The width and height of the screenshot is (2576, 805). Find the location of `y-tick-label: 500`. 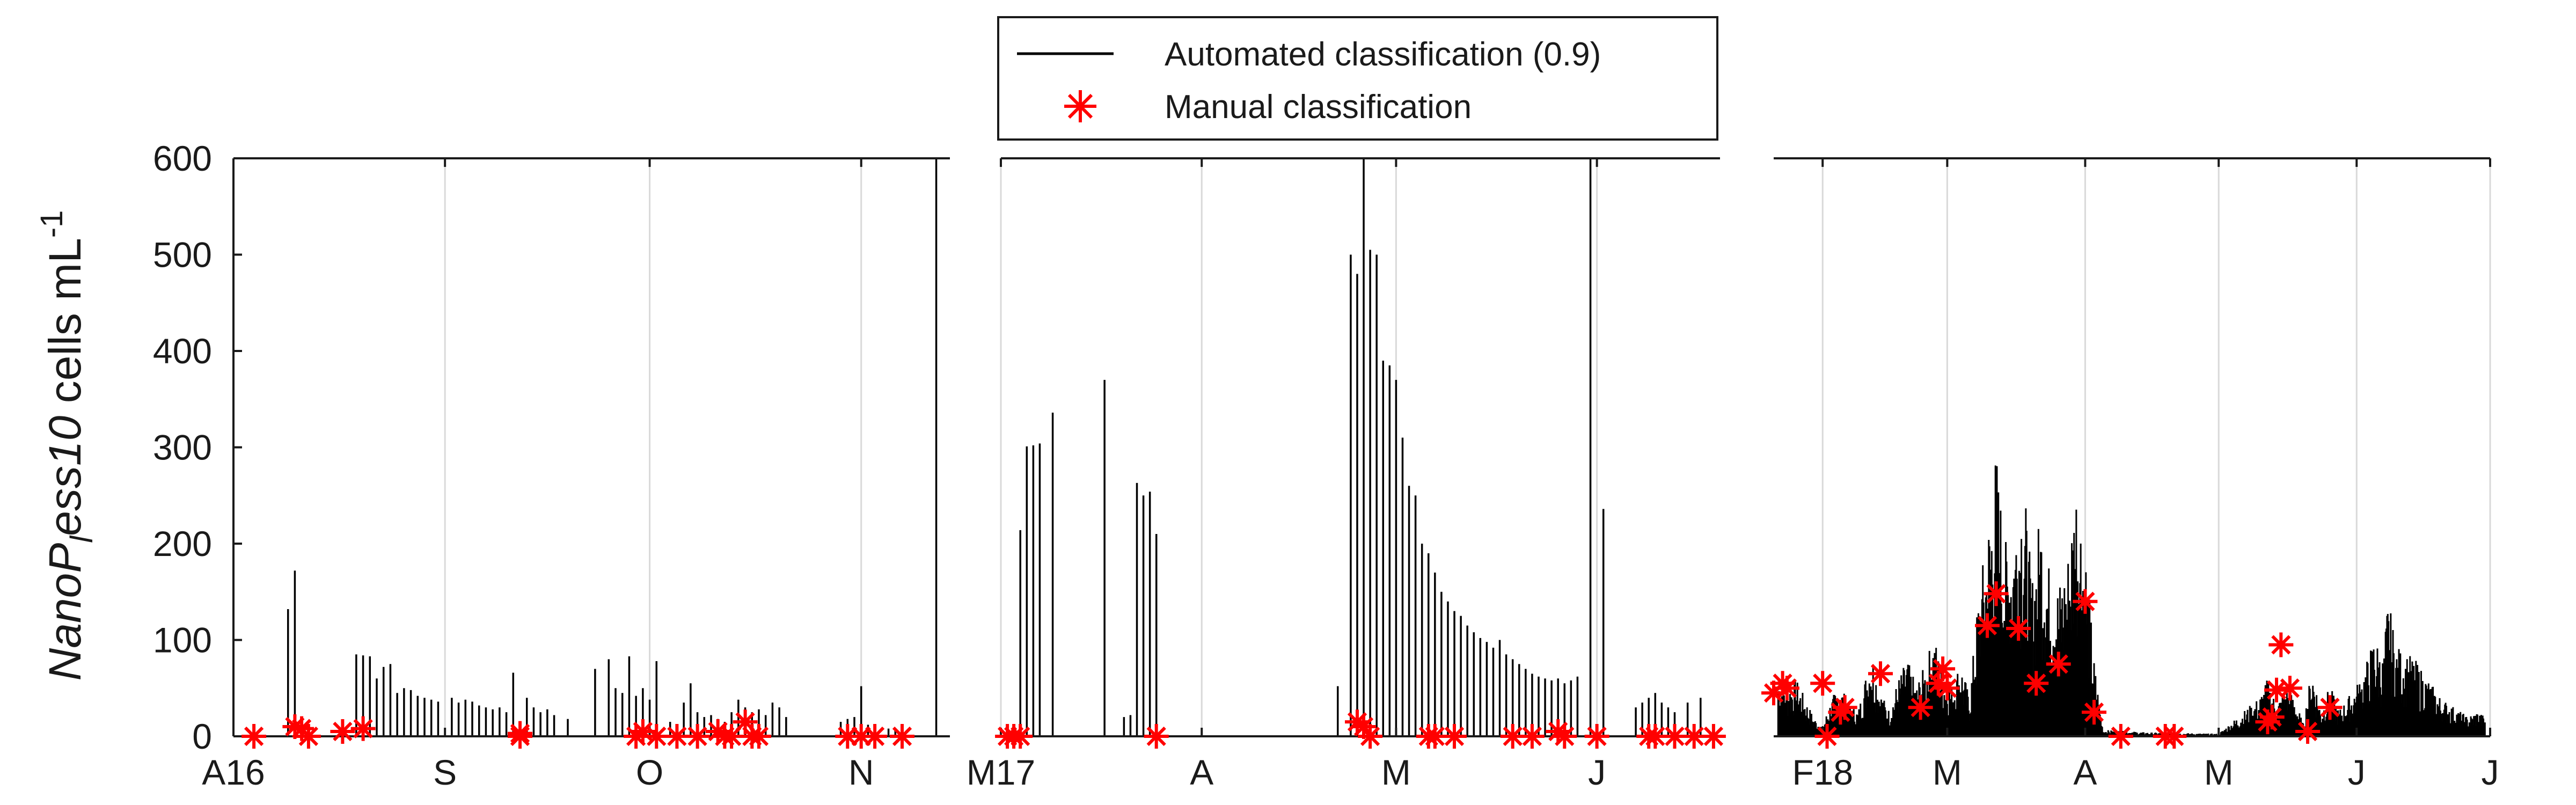

y-tick-label: 500 is located at coordinates (182, 255).